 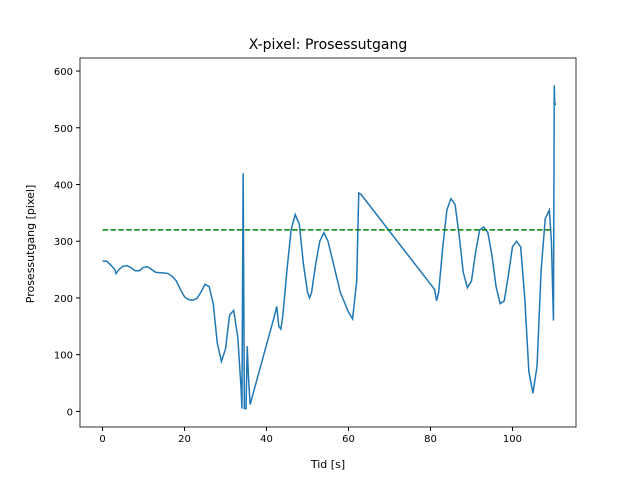 What do you see at coordinates (63, 72) in the screenshot?
I see `y-tick-label: 600` at bounding box center [63, 72].